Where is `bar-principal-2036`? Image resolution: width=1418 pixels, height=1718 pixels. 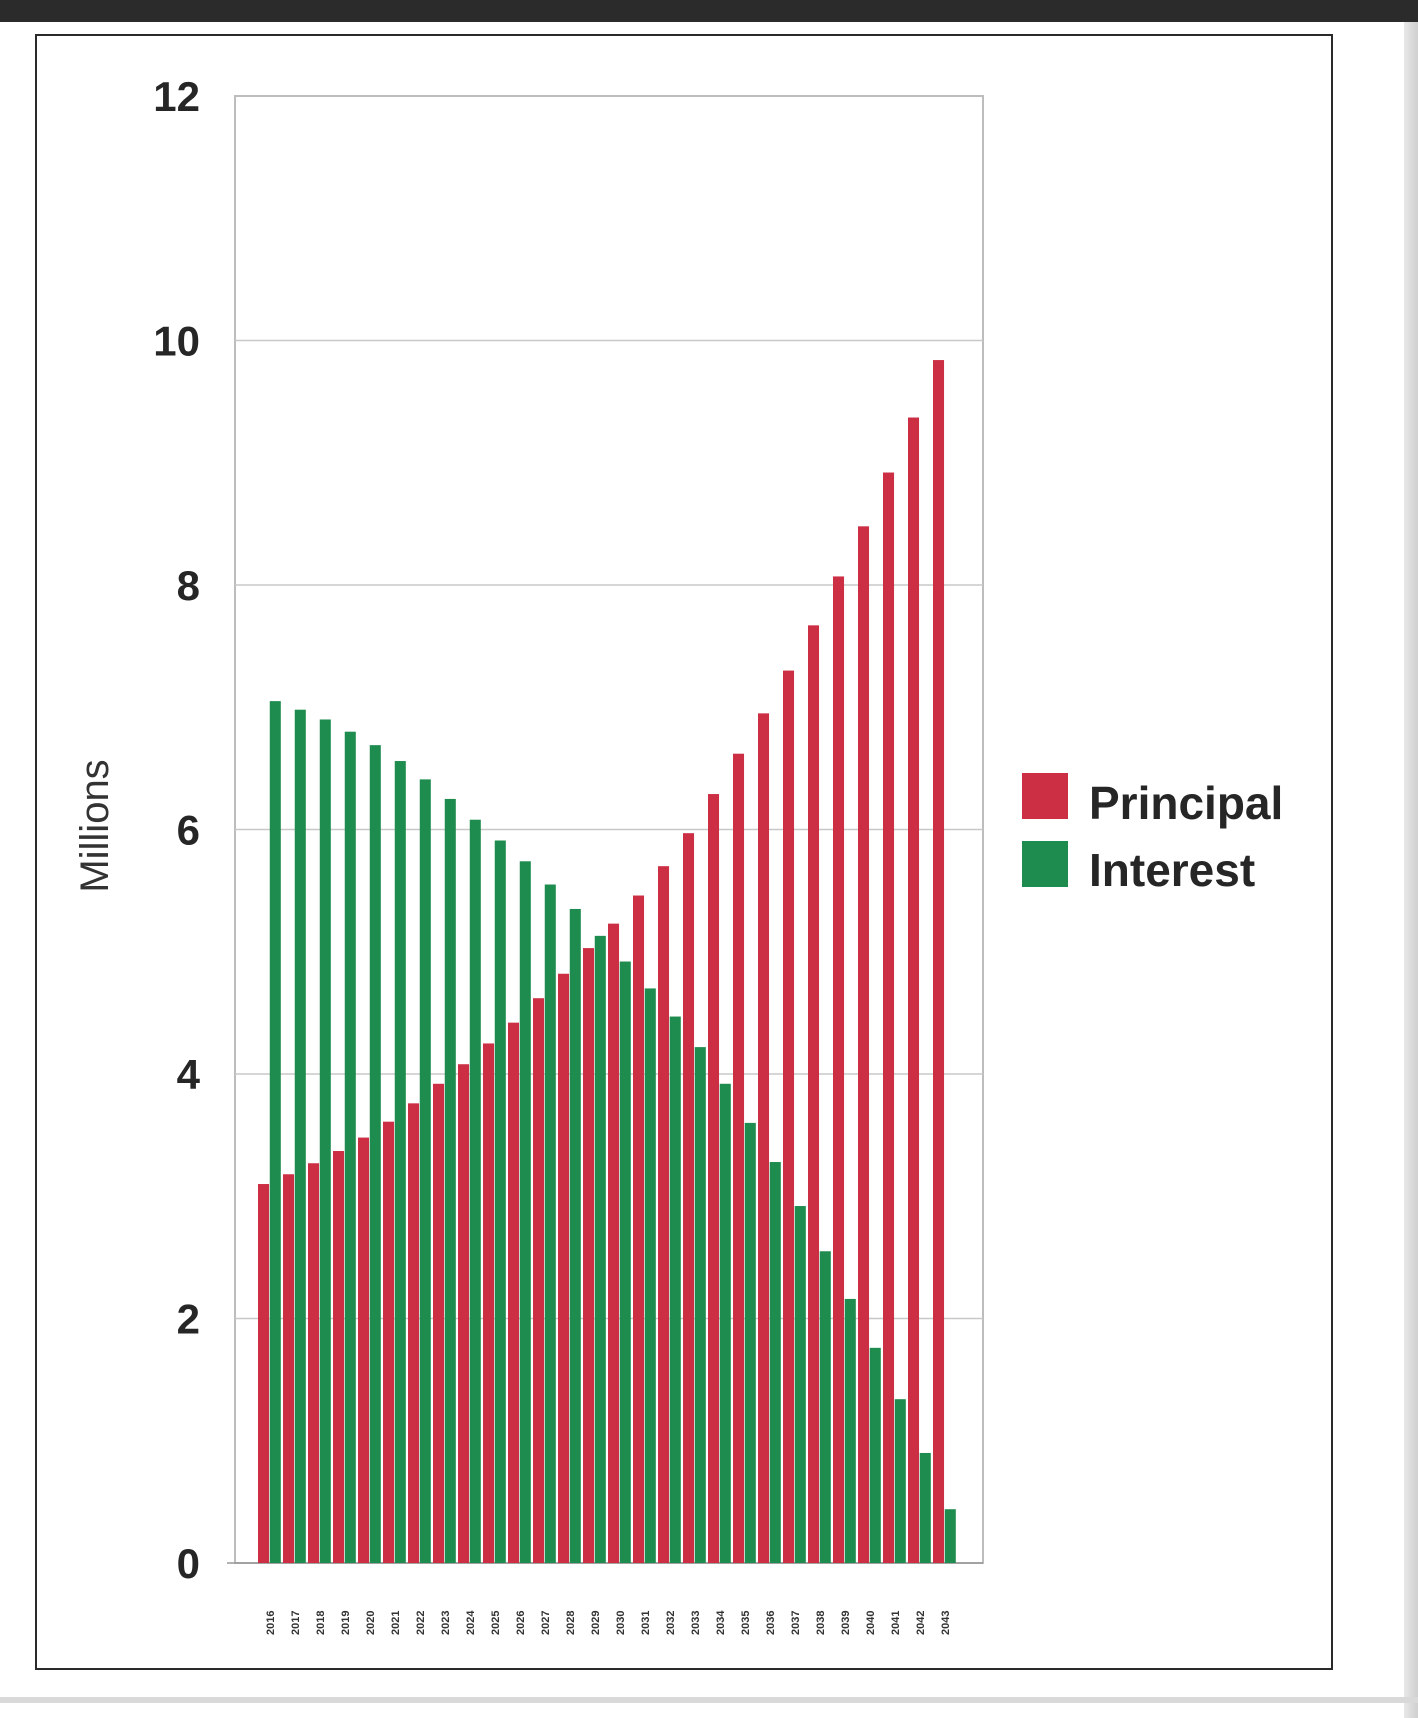 bar-principal-2036 is located at coordinates (764, 1138).